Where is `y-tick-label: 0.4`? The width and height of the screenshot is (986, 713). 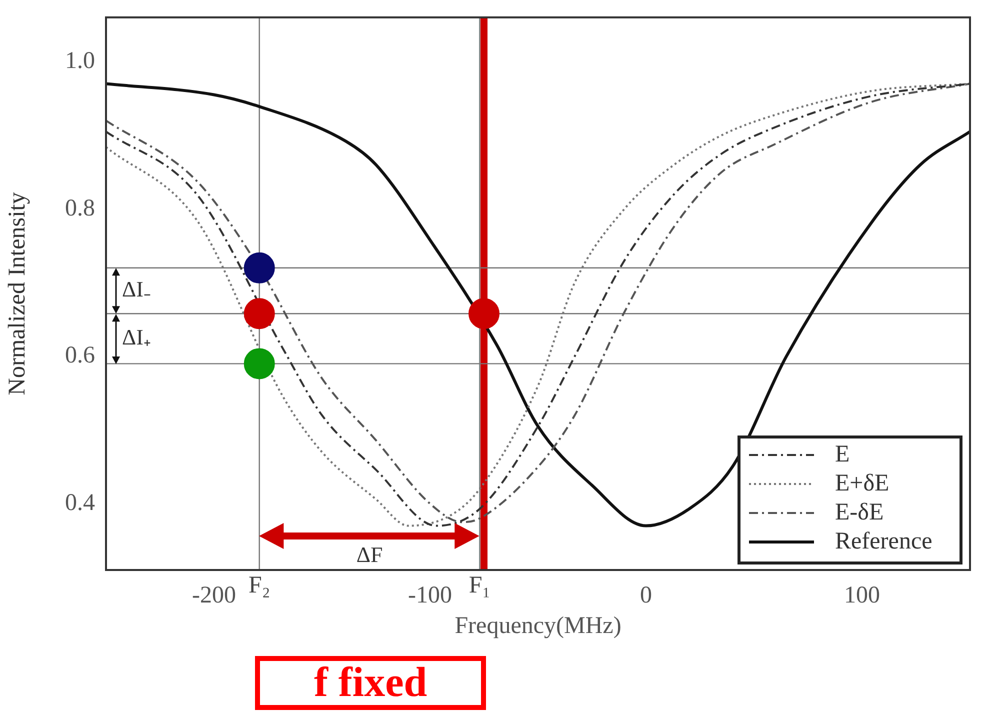 y-tick-label: 0.4 is located at coordinates (80, 503).